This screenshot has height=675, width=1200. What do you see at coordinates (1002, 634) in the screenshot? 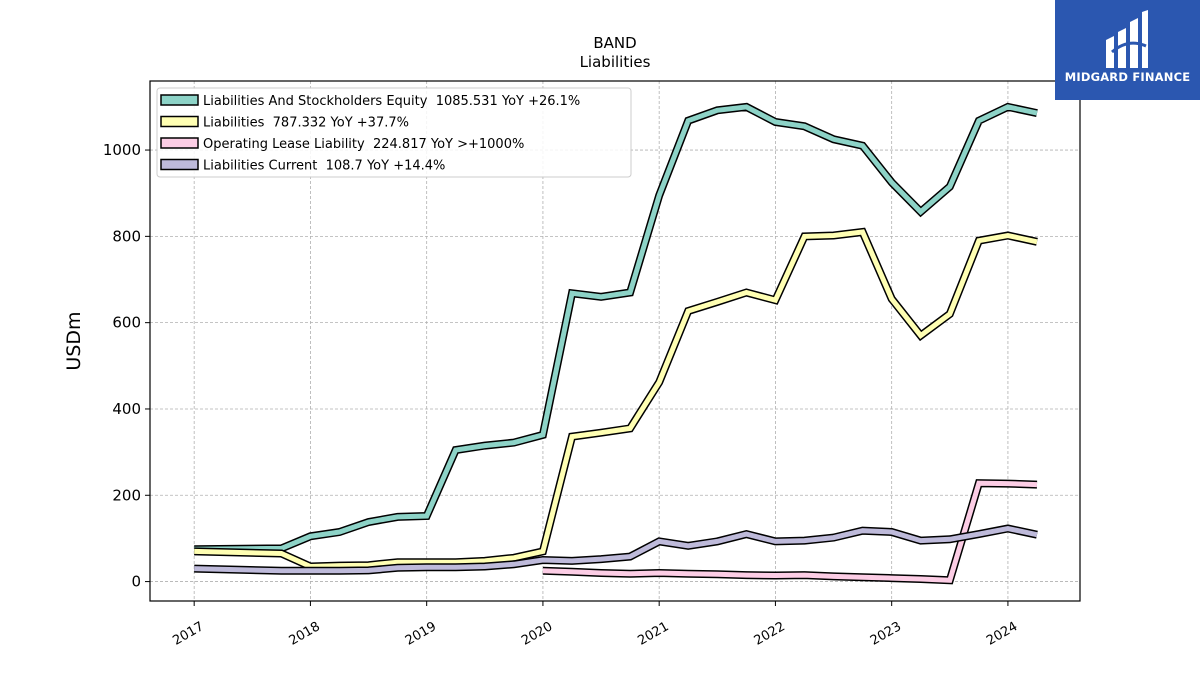
I see `x-tick-label: 2024` at bounding box center [1002, 634].